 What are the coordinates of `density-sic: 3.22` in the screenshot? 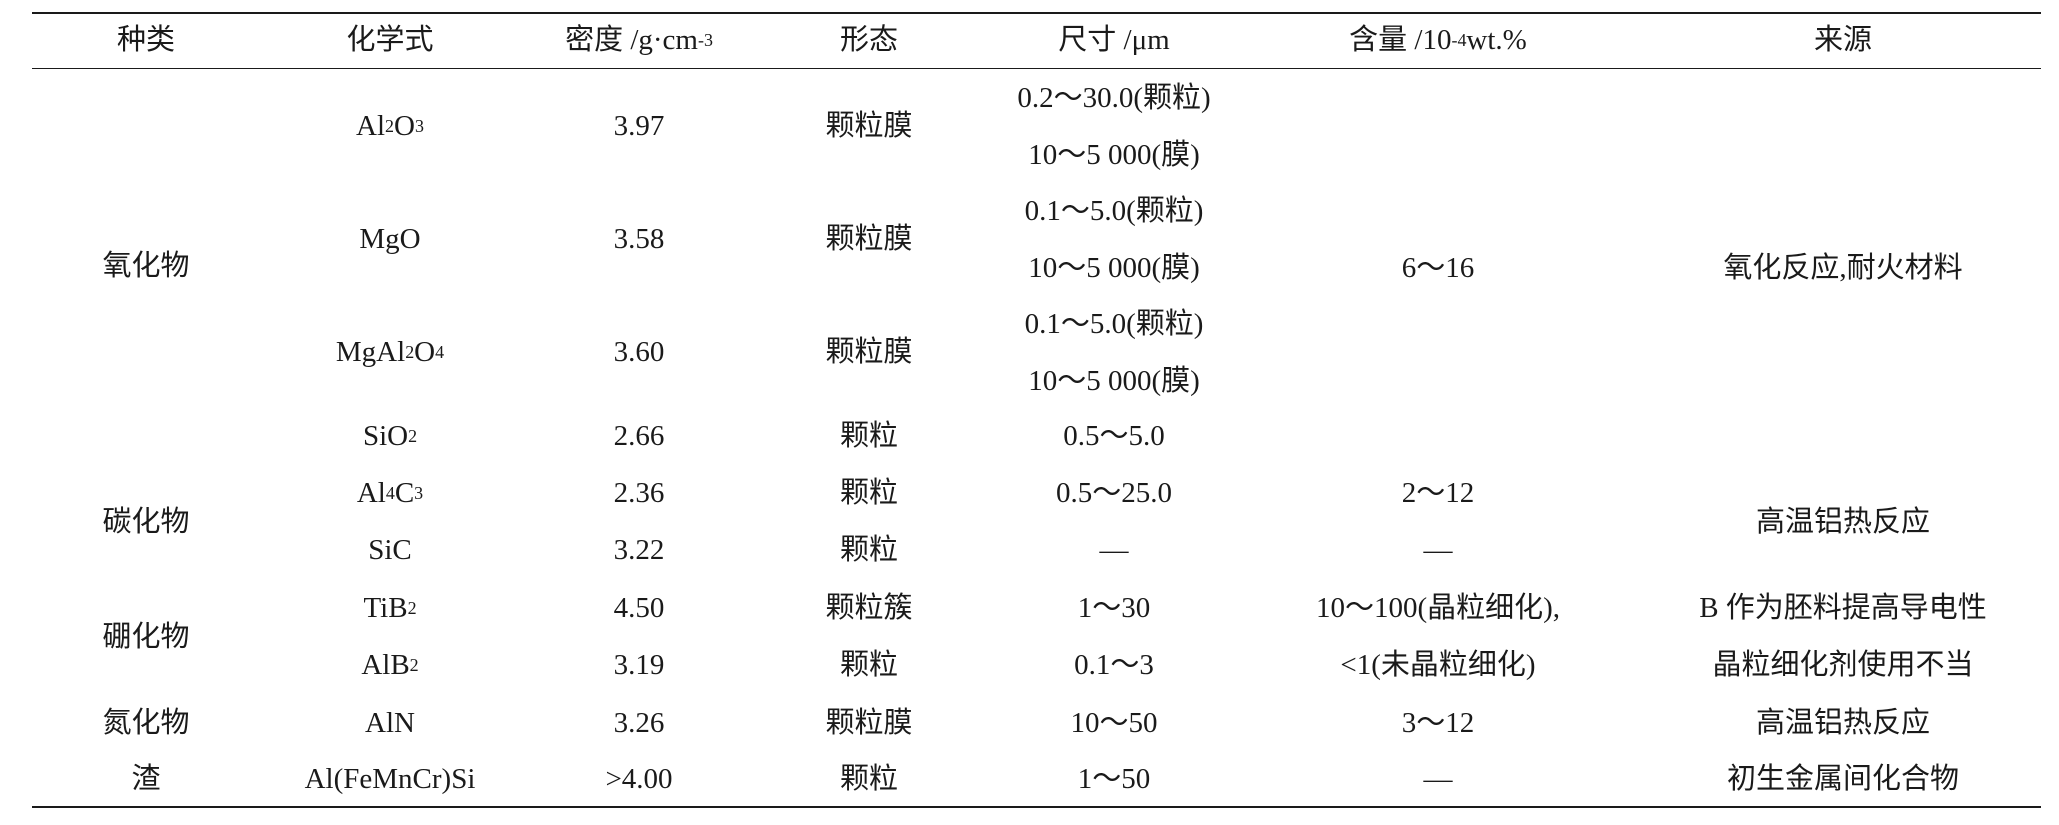 It's located at (639, 549).